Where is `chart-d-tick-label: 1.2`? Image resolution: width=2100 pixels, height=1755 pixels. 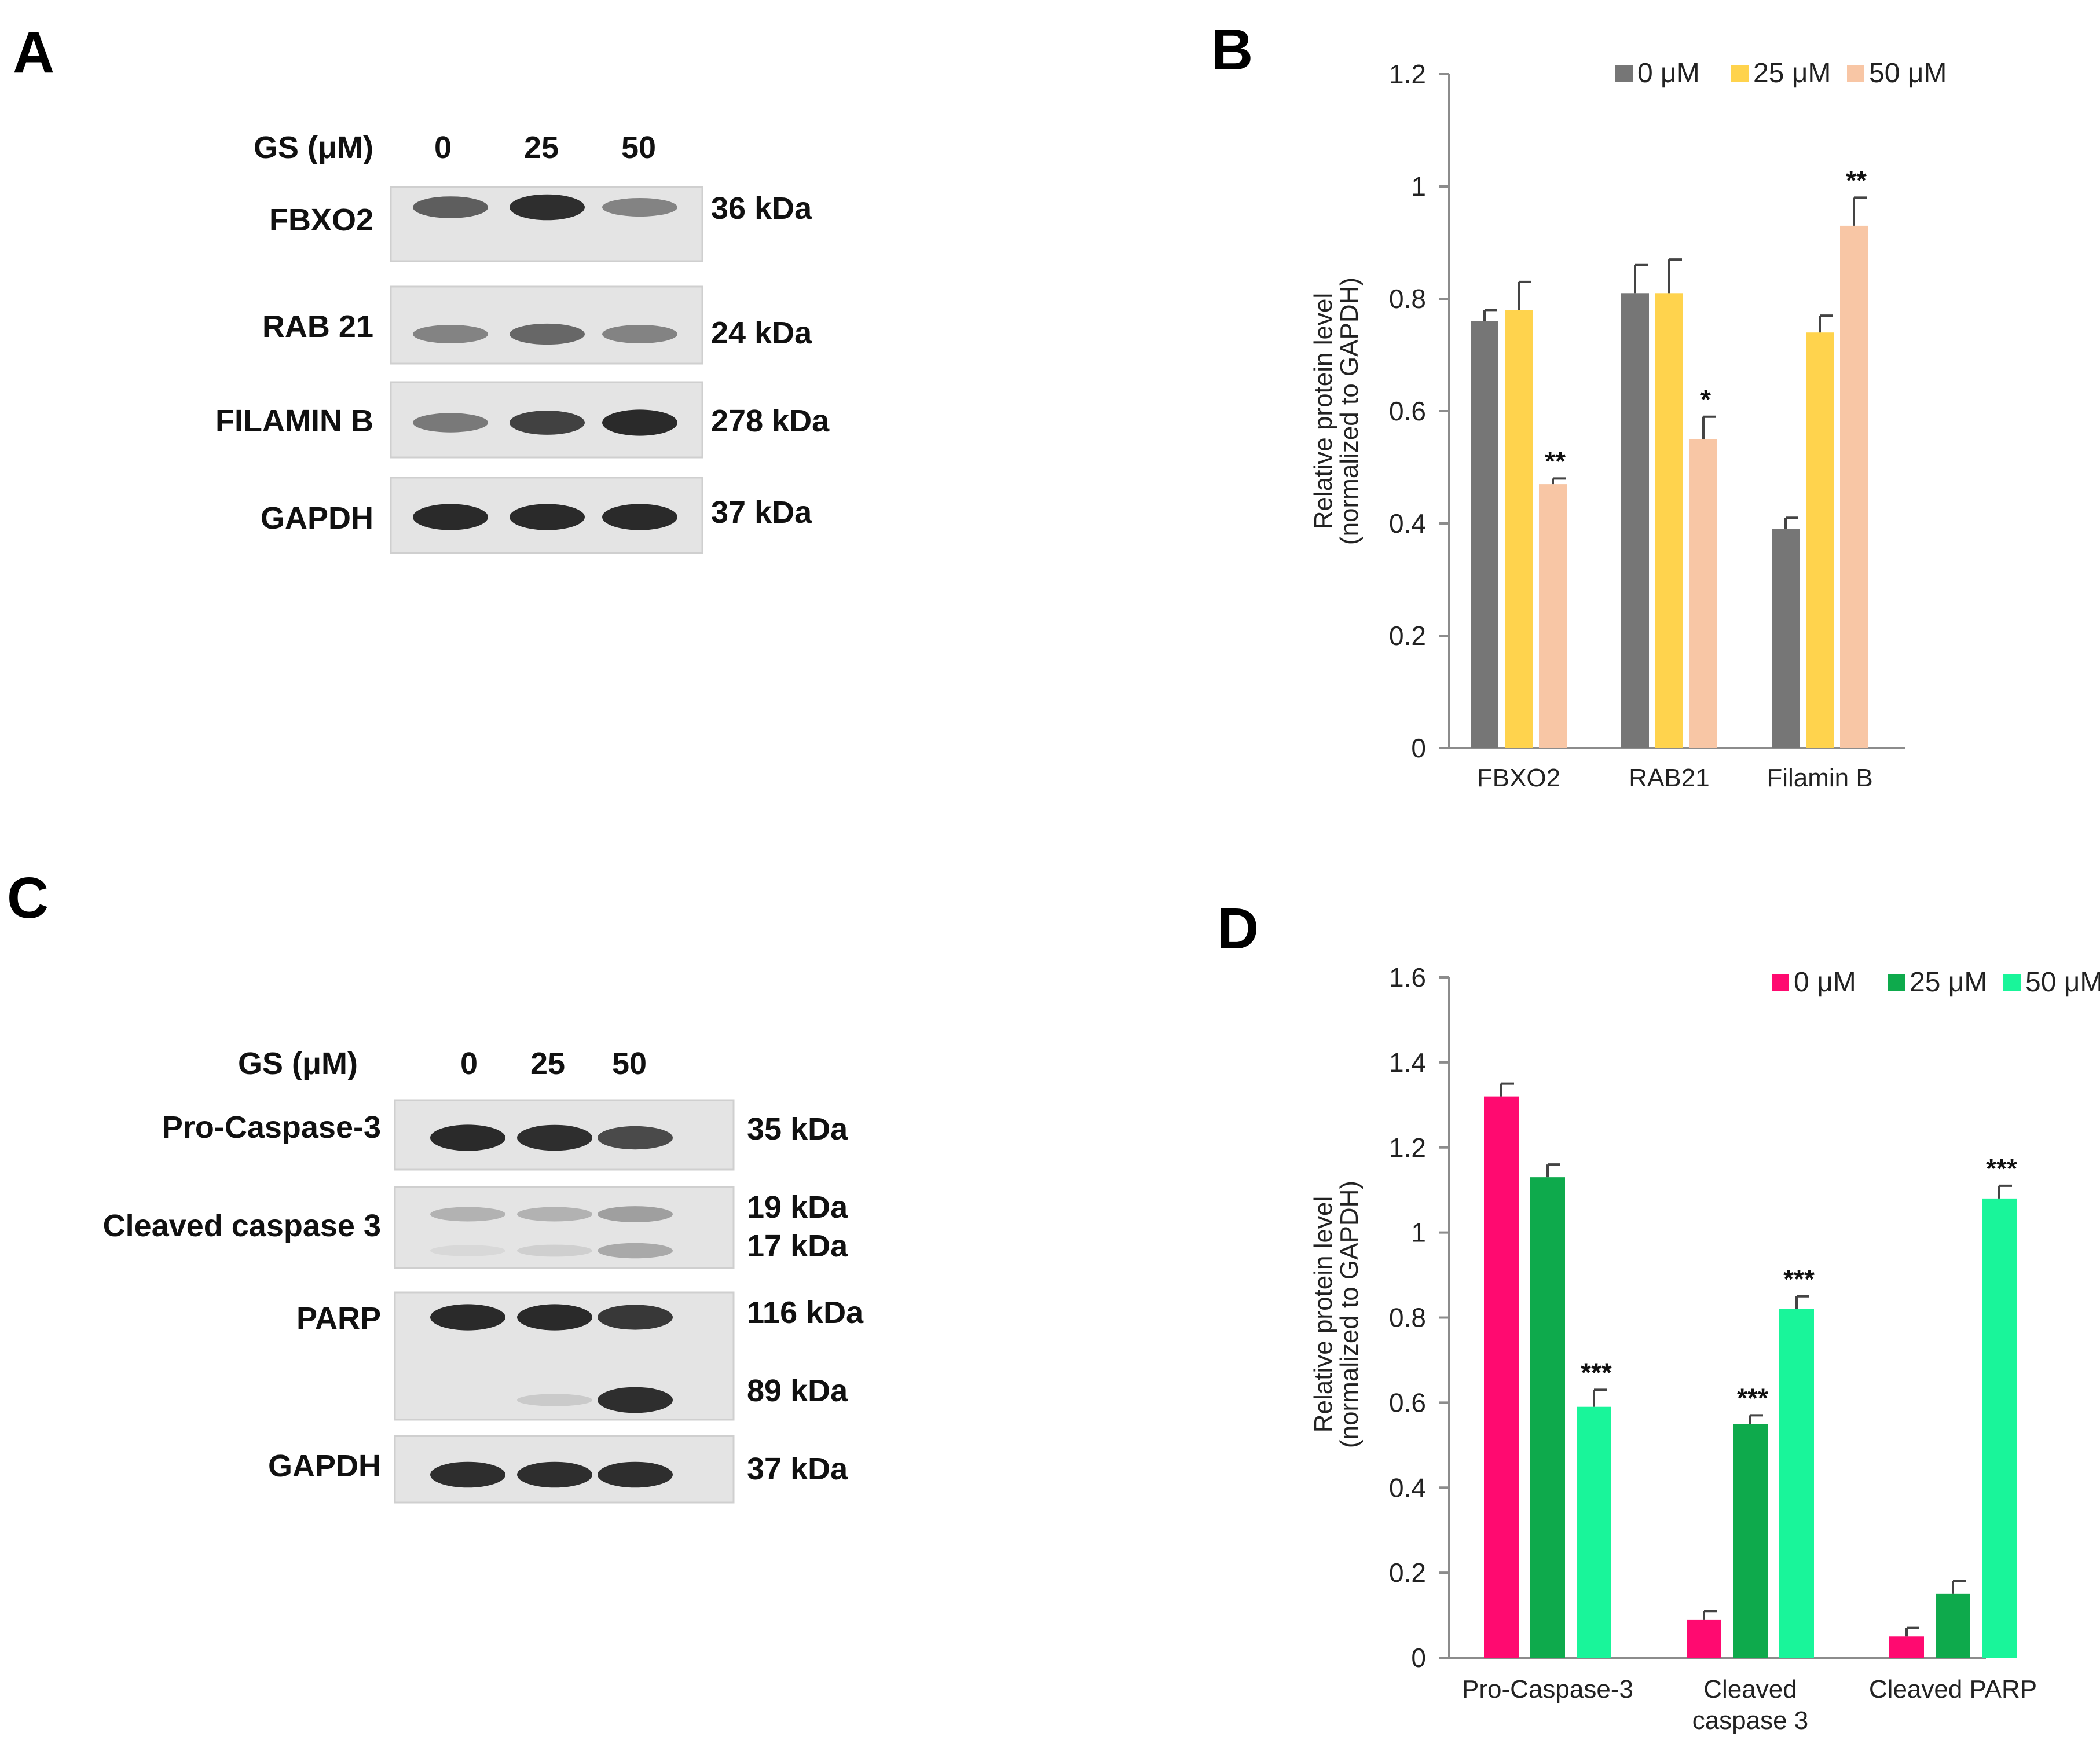
chart-d-tick-label: 1.2 is located at coordinates (1407, 1148).